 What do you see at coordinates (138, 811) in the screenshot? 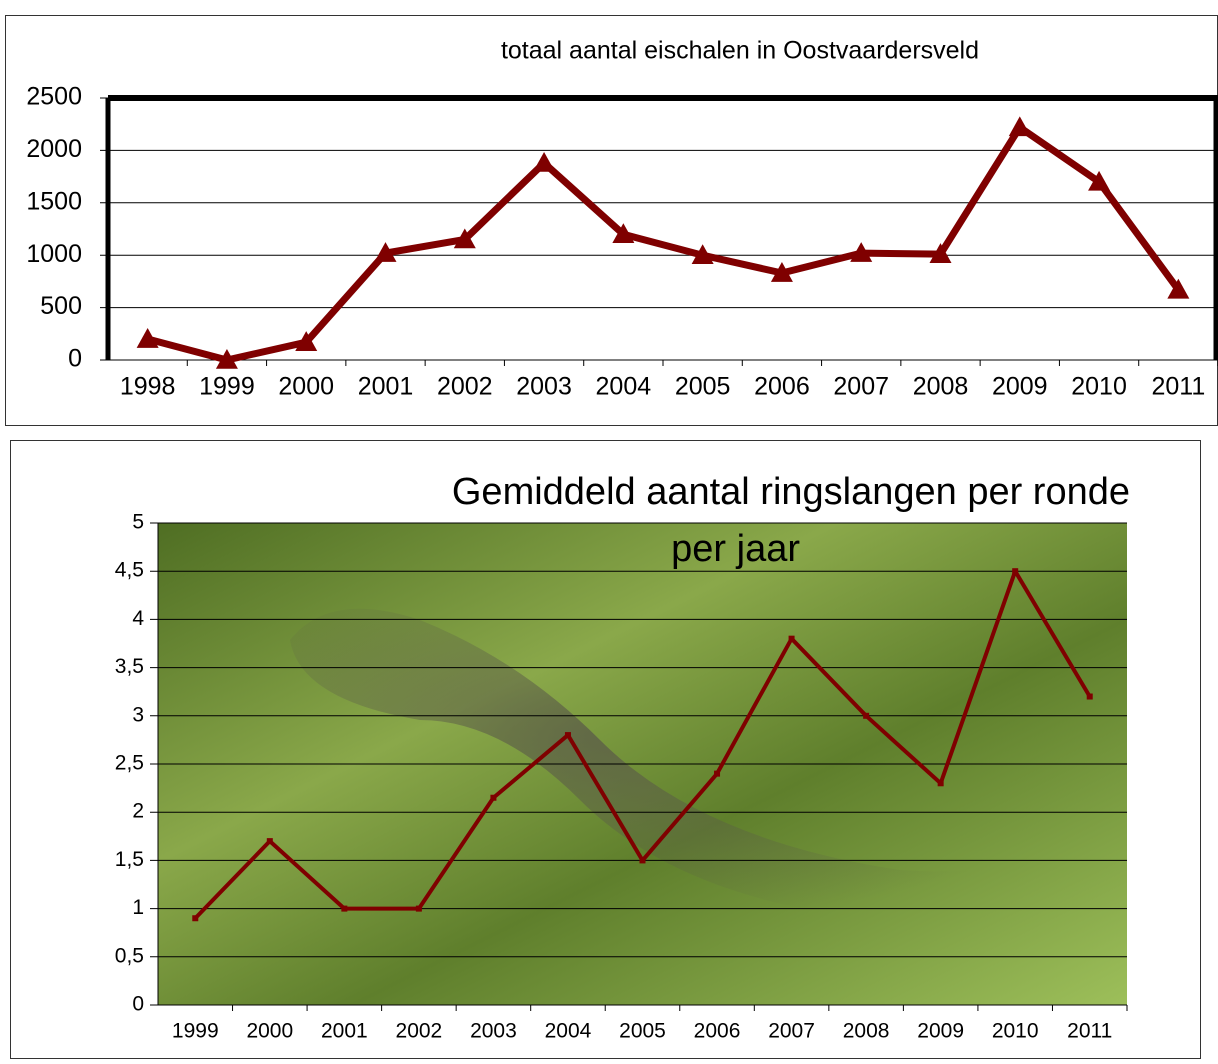
I see `y-tick-label: 2` at bounding box center [138, 811].